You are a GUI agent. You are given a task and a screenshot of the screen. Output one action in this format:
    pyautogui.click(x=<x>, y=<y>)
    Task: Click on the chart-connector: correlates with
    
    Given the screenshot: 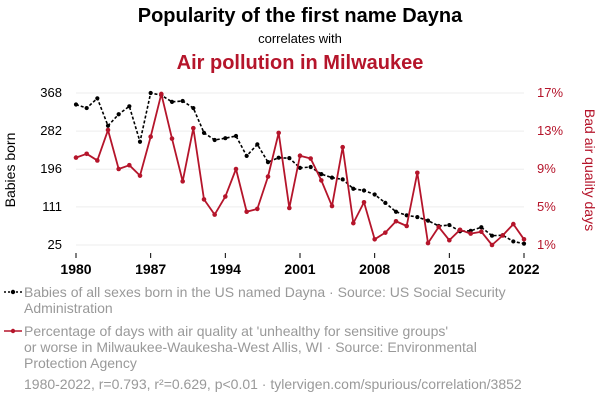 What is the action you would take?
    pyautogui.click(x=300, y=38)
    